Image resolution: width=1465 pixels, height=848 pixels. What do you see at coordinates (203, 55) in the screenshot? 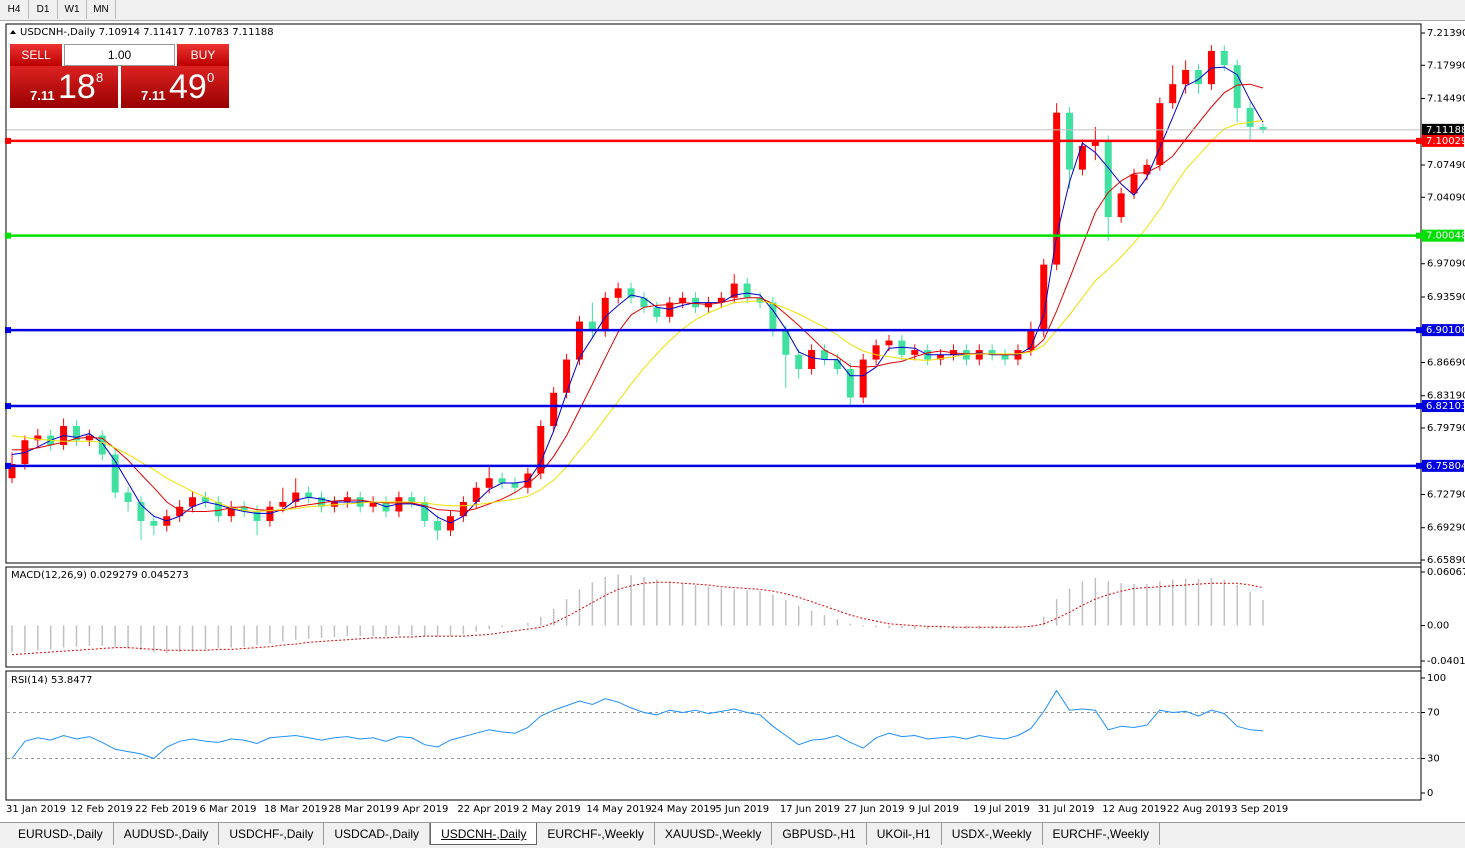
I see `buy-button: BUY` at bounding box center [203, 55].